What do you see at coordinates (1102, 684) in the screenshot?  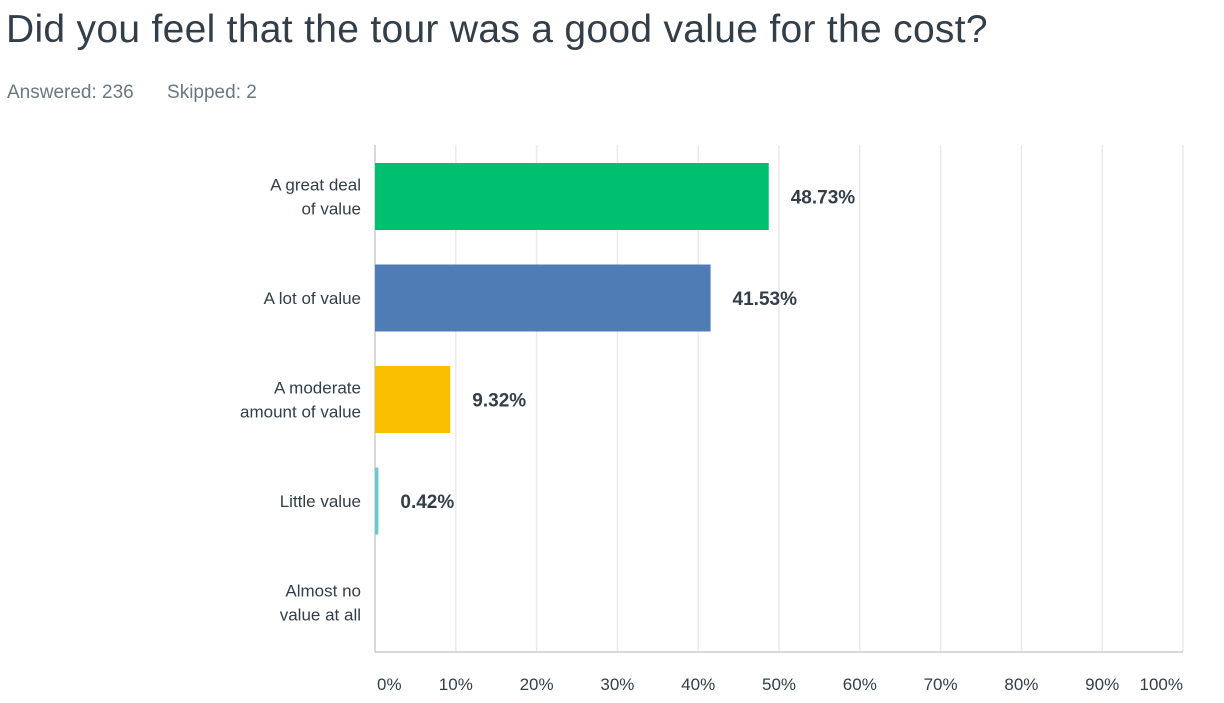 I see `x-tick-label: 90%` at bounding box center [1102, 684].